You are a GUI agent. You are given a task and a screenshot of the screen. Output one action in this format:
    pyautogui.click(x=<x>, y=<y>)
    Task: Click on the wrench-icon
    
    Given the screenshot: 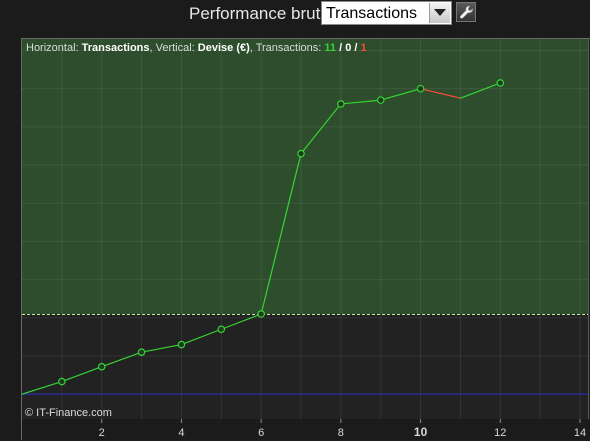 What is the action you would take?
    pyautogui.click(x=466, y=12)
    